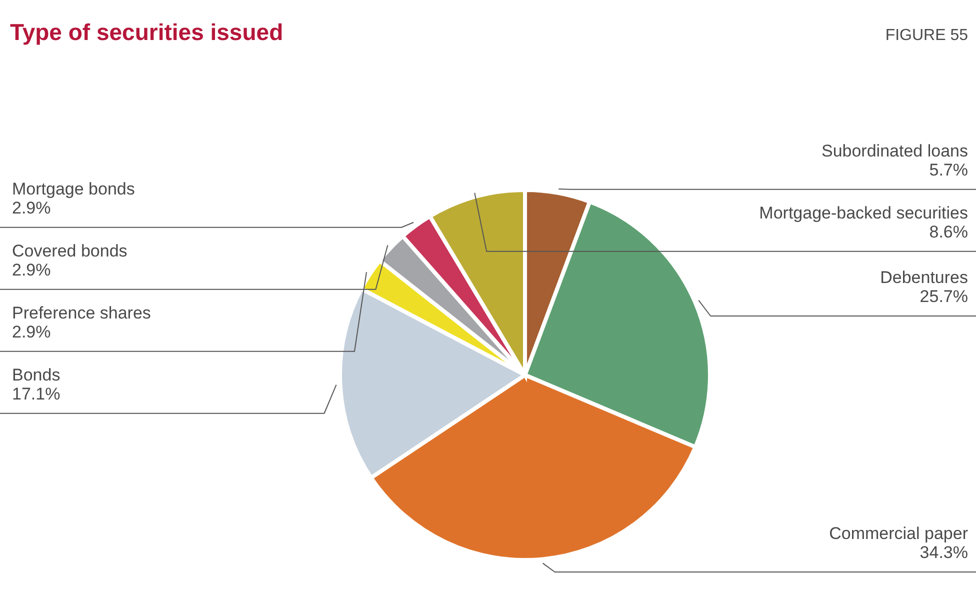  I want to click on slice-label: Covered bonds, so click(70, 250).